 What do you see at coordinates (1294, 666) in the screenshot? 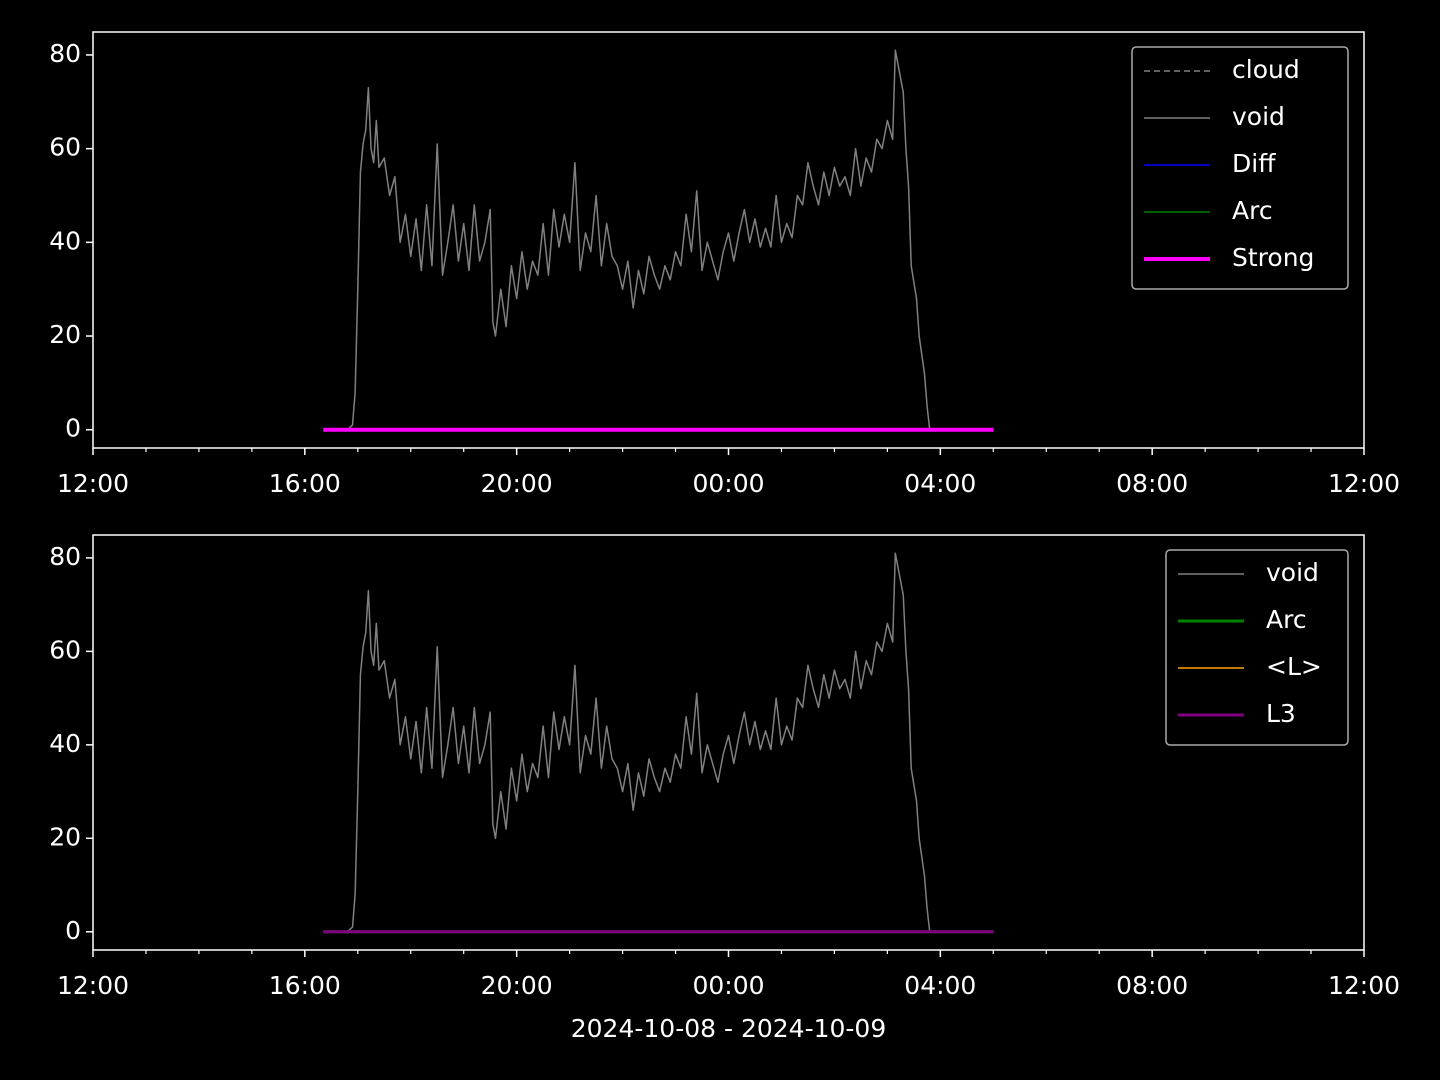
I see `legend-label: <L>` at bounding box center [1294, 666].